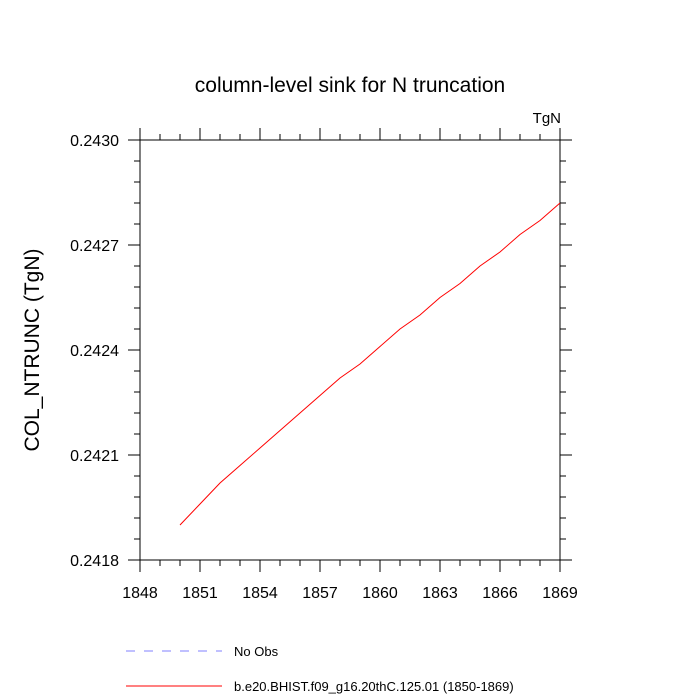  What do you see at coordinates (94, 561) in the screenshot?
I see `y-tick-label: 0.2418` at bounding box center [94, 561].